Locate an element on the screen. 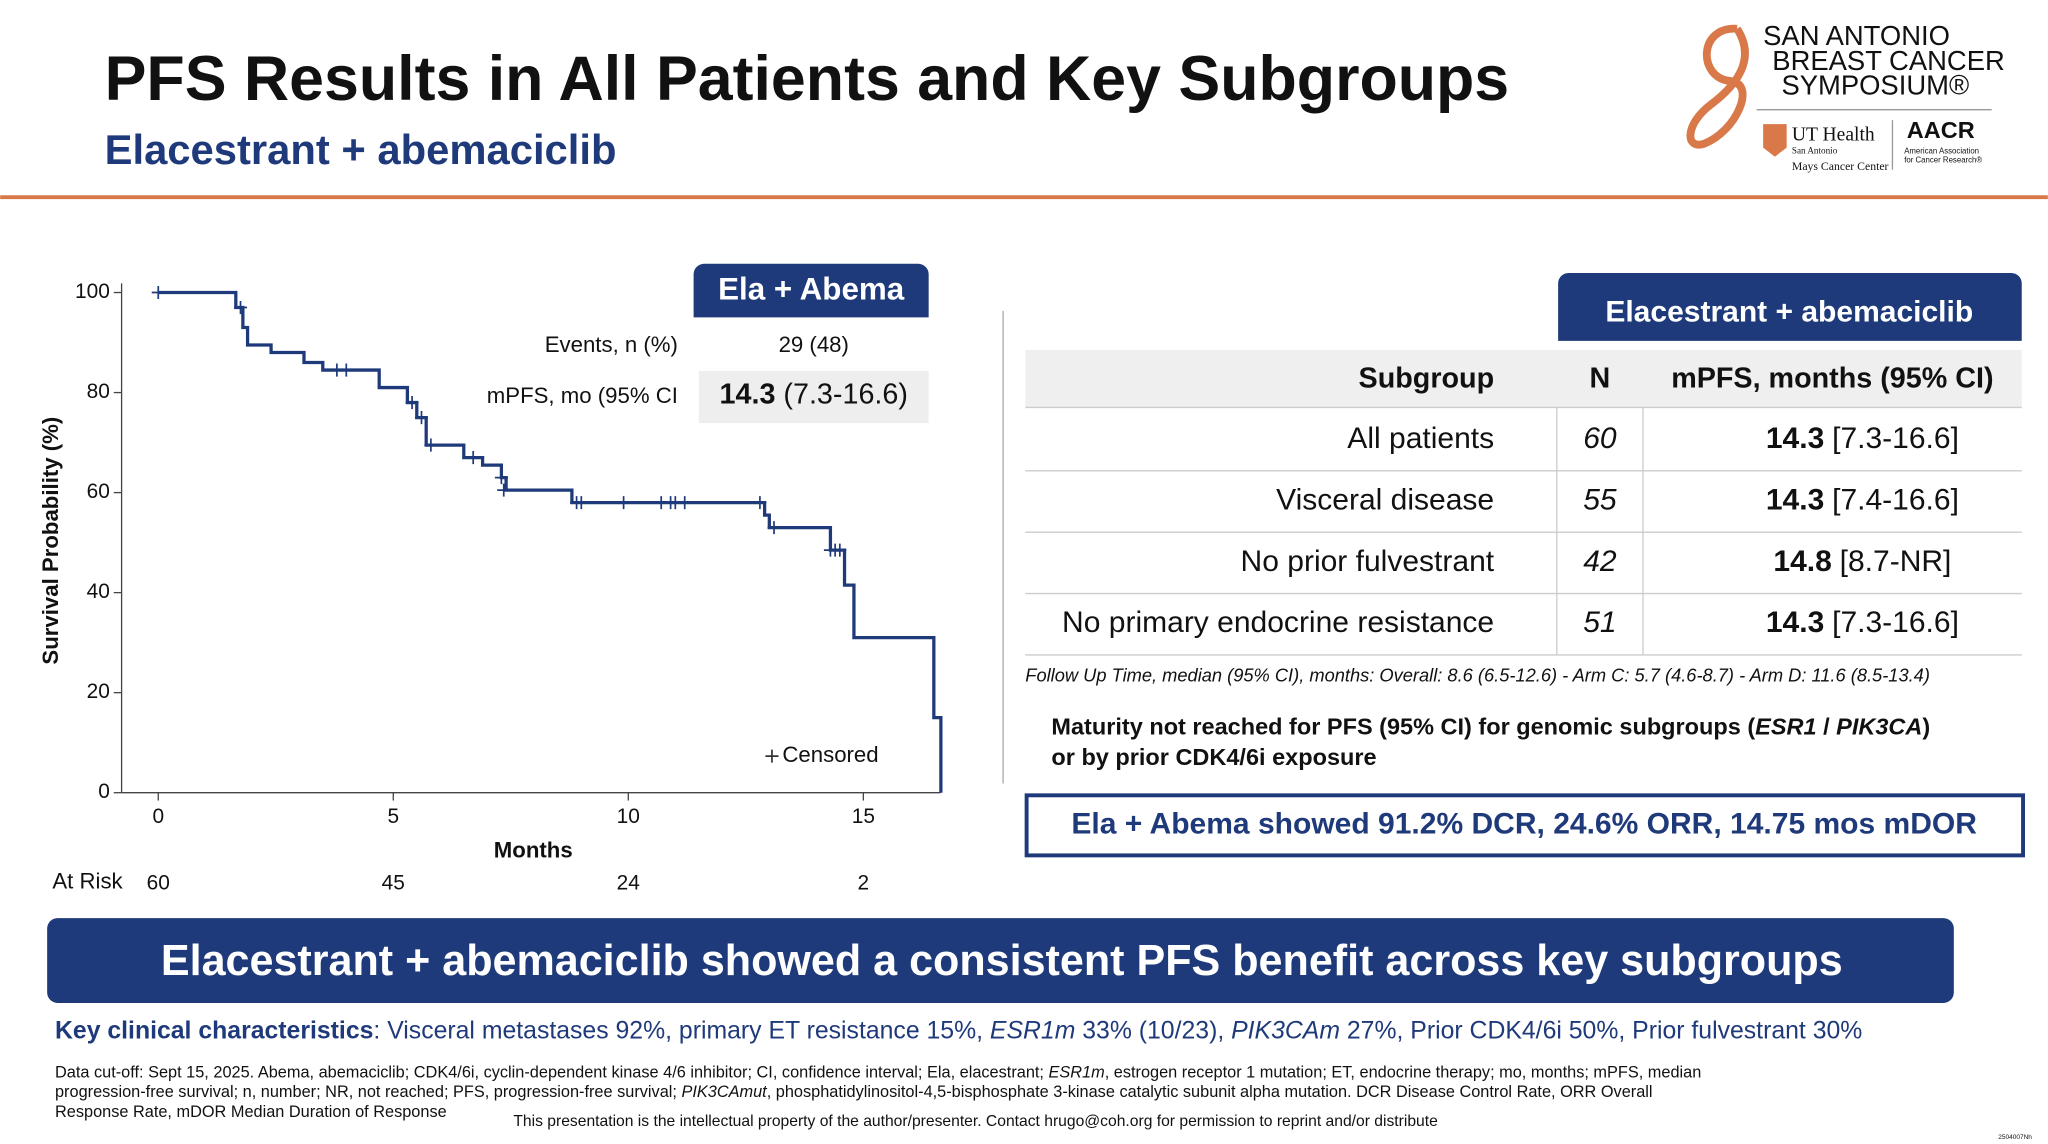 The image size is (2048, 1144). key-part: PIK3CAm is located at coordinates (1285, 1030).